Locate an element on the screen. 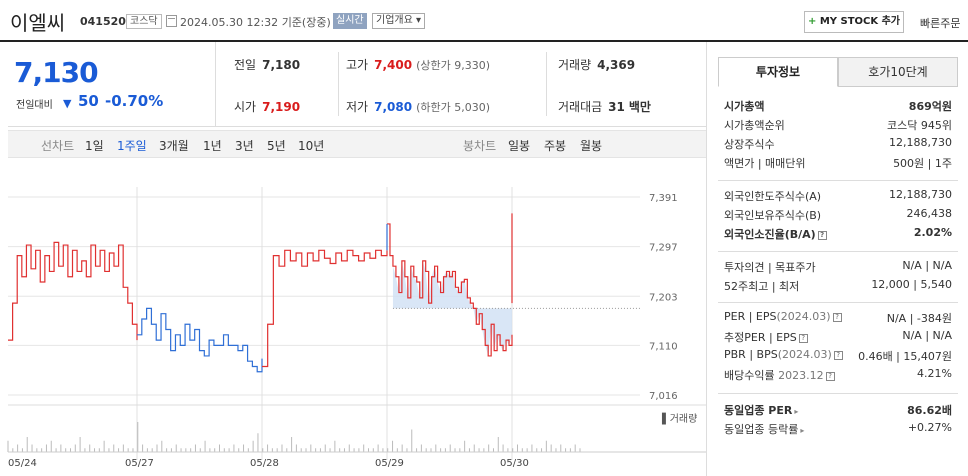 Image resolution: width=968 pixels, height=476 pixels. current-price: 7,130 is located at coordinates (56, 72).